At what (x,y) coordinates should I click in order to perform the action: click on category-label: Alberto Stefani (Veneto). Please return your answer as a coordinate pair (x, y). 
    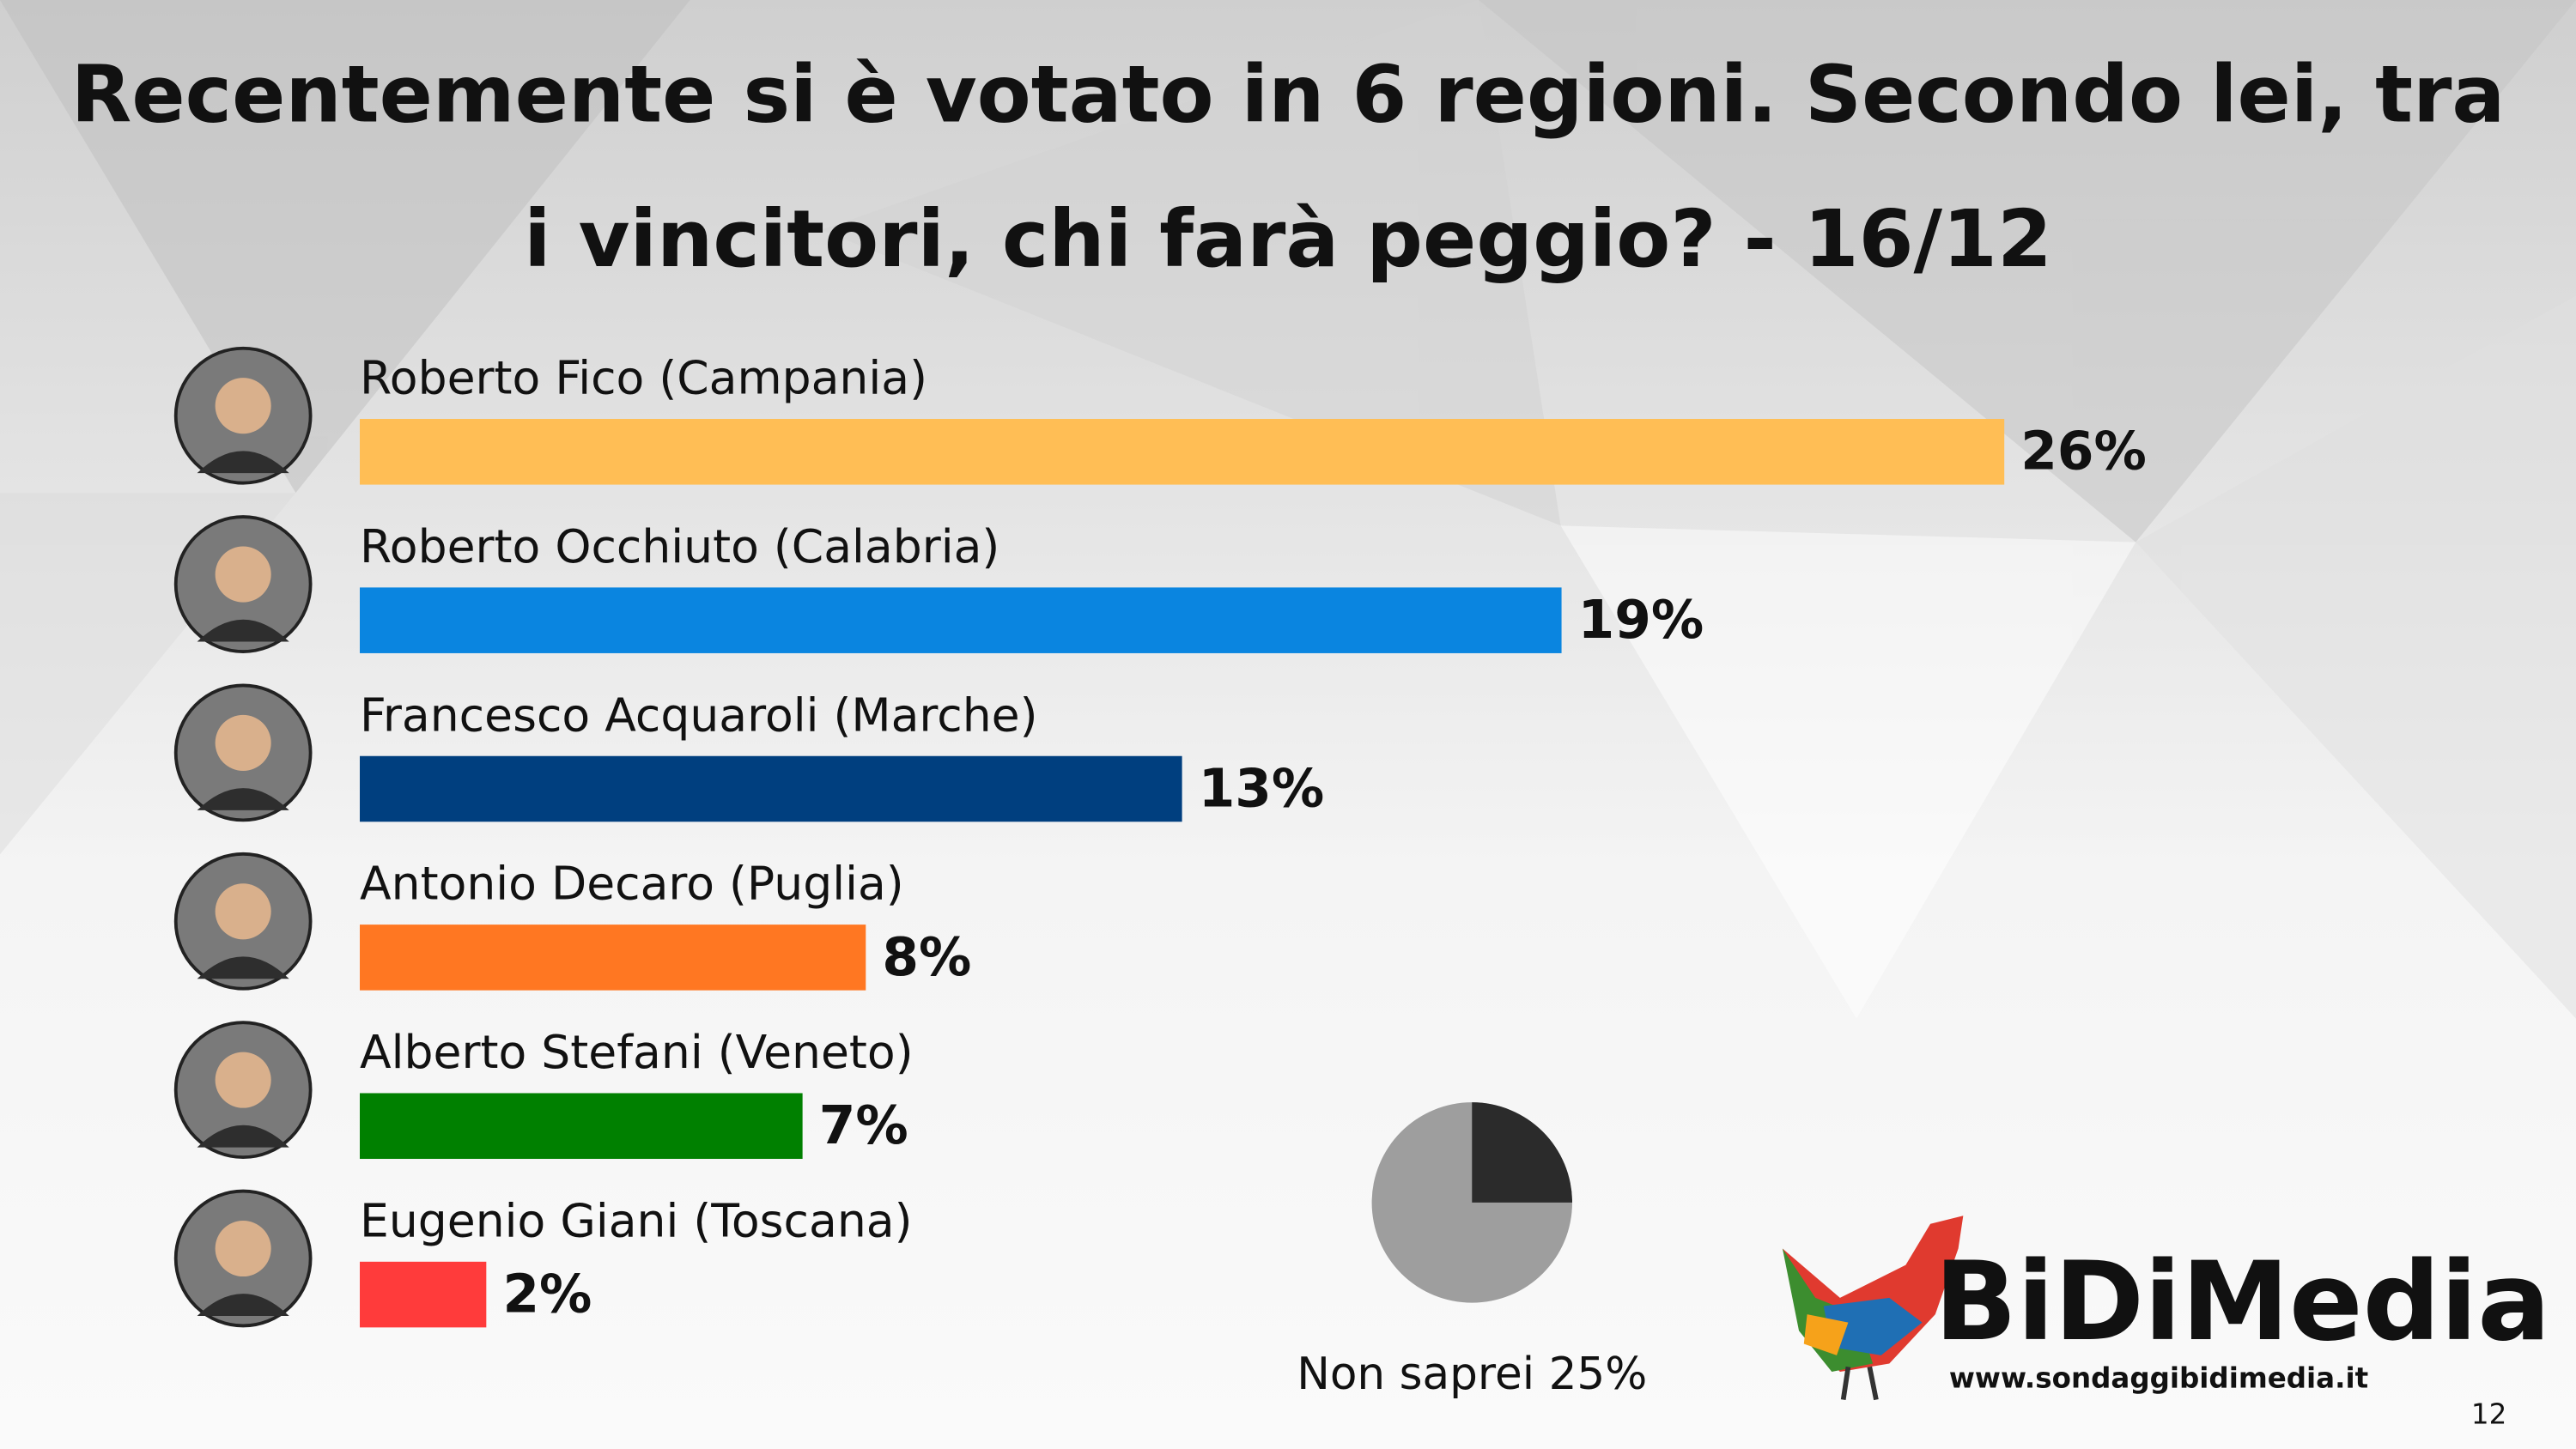
    Looking at the image, I should click on (637, 1052).